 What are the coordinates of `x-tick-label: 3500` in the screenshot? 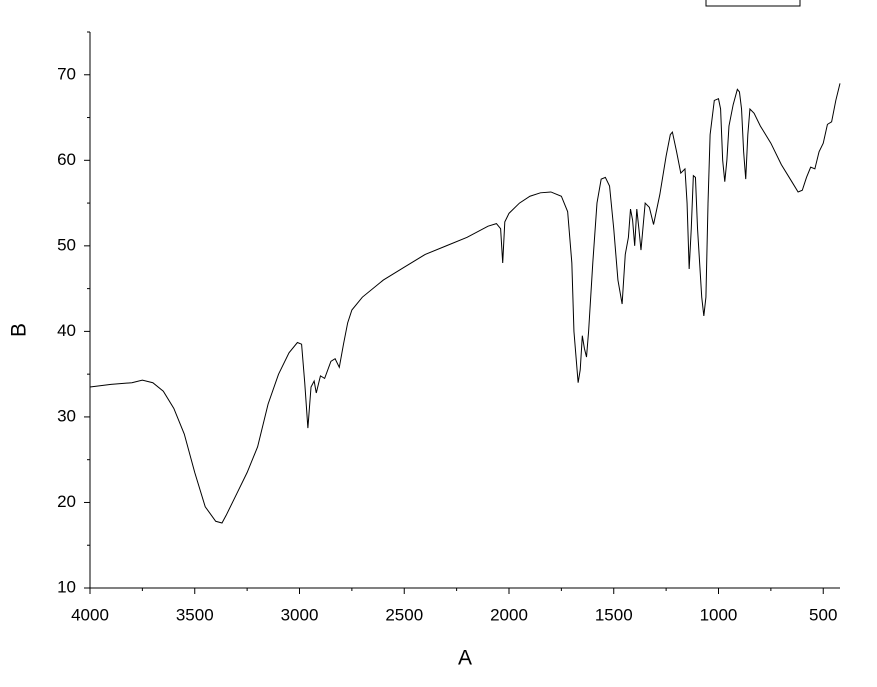 It's located at (195, 614).